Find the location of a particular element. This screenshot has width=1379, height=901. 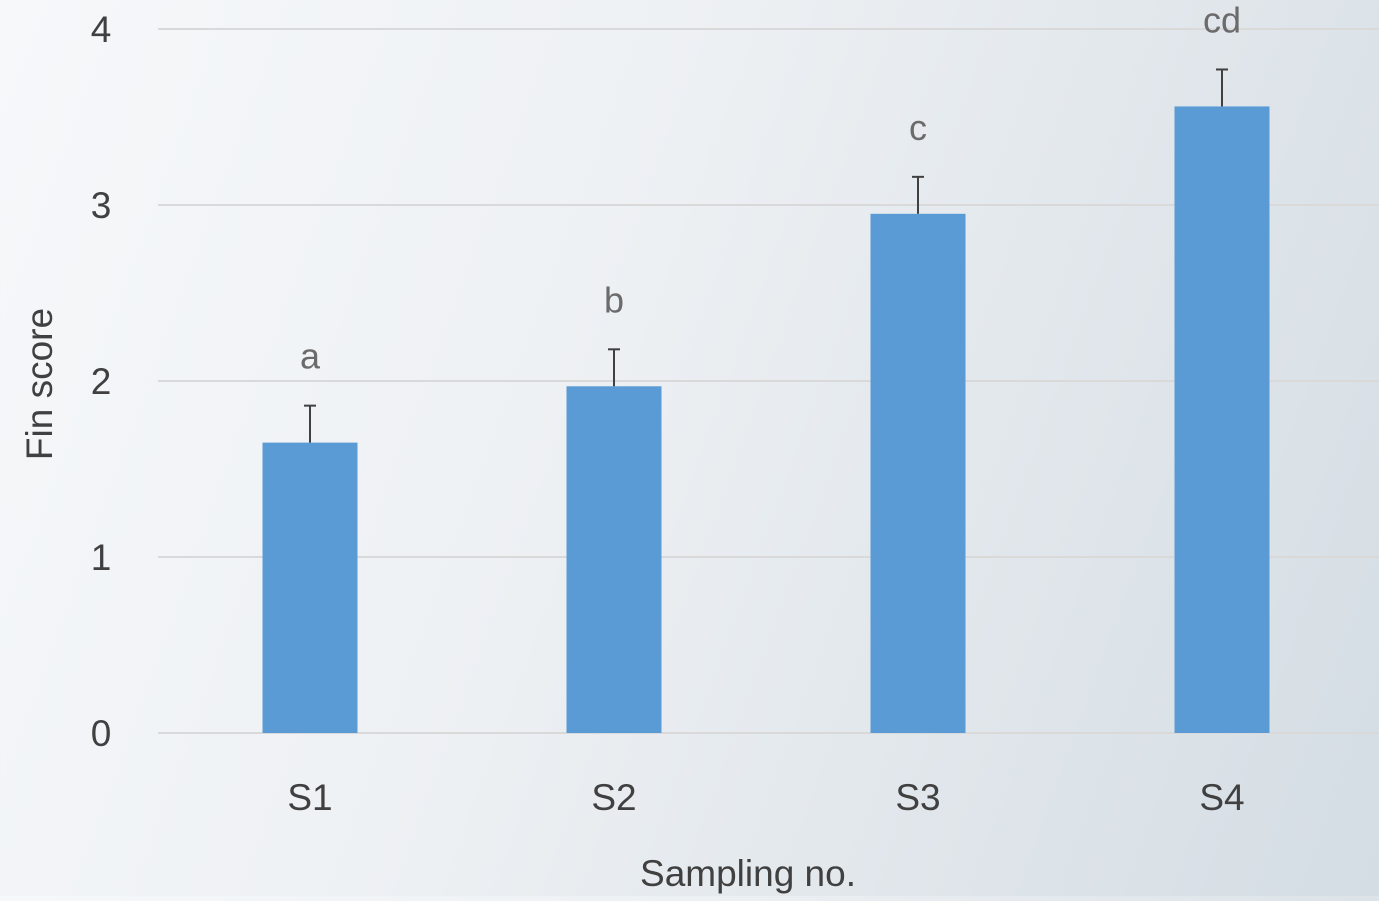

bar-S1 is located at coordinates (310, 587).